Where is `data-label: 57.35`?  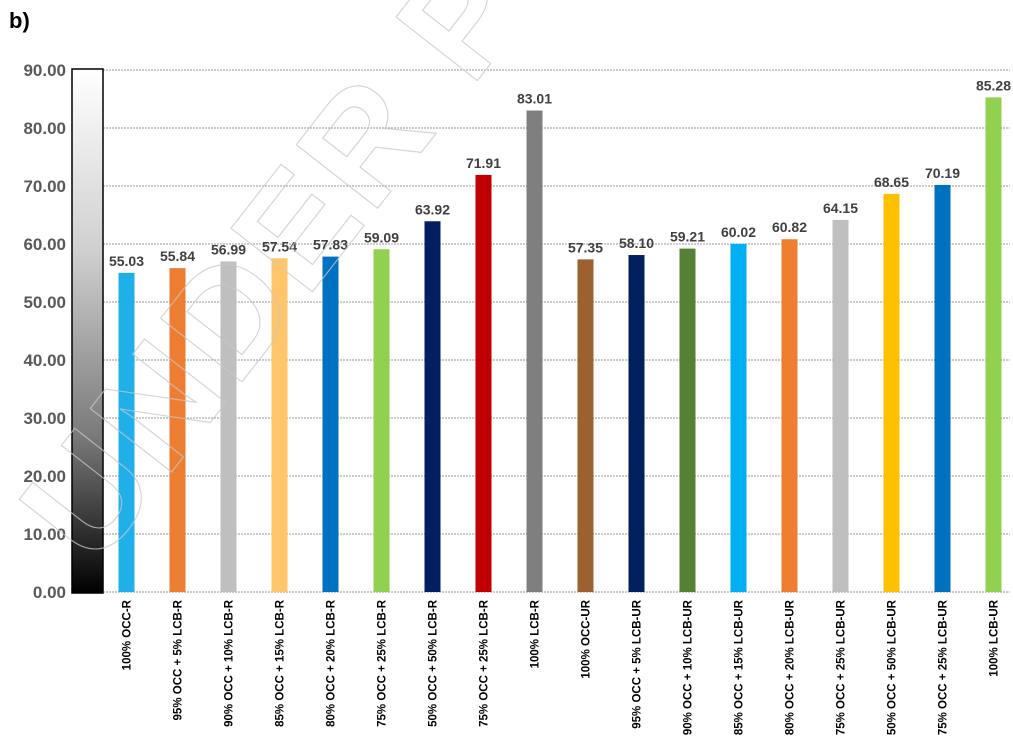 data-label: 57.35 is located at coordinates (585, 247).